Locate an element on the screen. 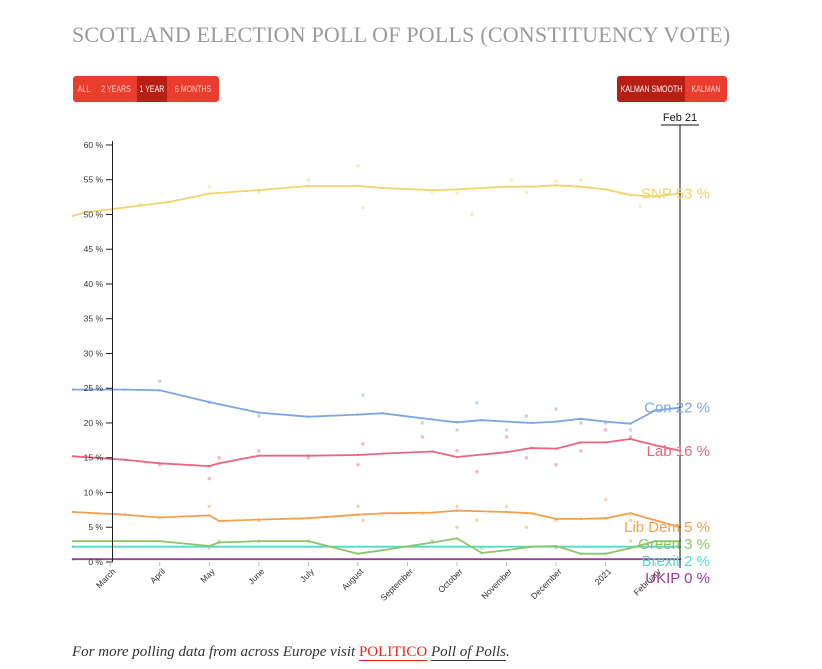 This screenshot has width=822, height=669. trend-line-con is located at coordinates (377, 406).